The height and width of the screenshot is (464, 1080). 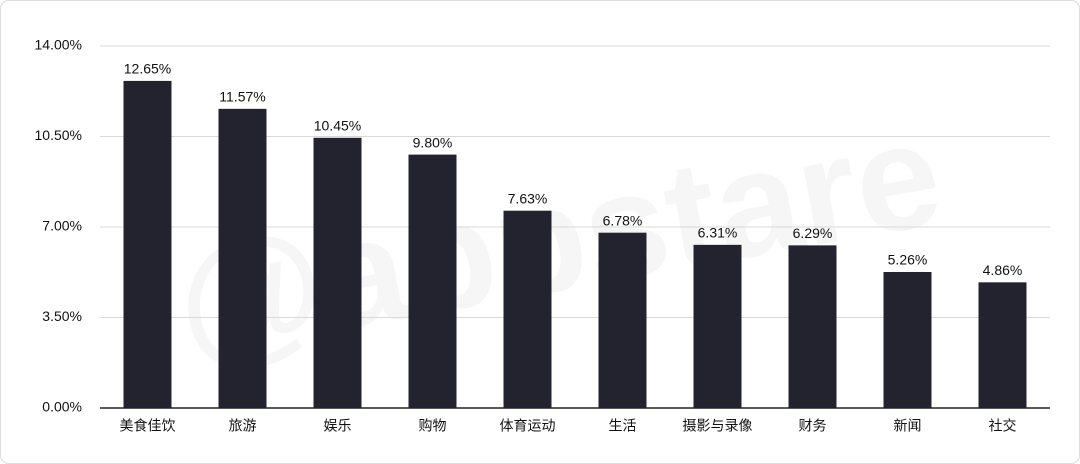 I want to click on data-label: 6.31%, so click(x=718, y=233).